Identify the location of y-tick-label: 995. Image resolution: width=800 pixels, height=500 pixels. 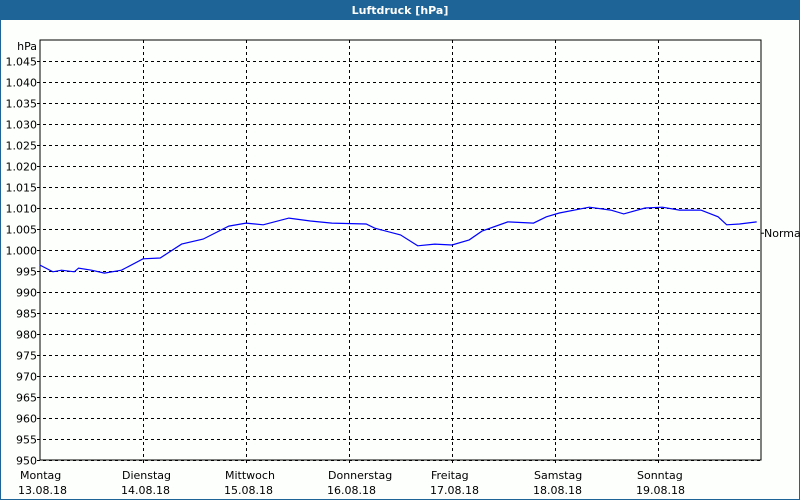
(26, 272).